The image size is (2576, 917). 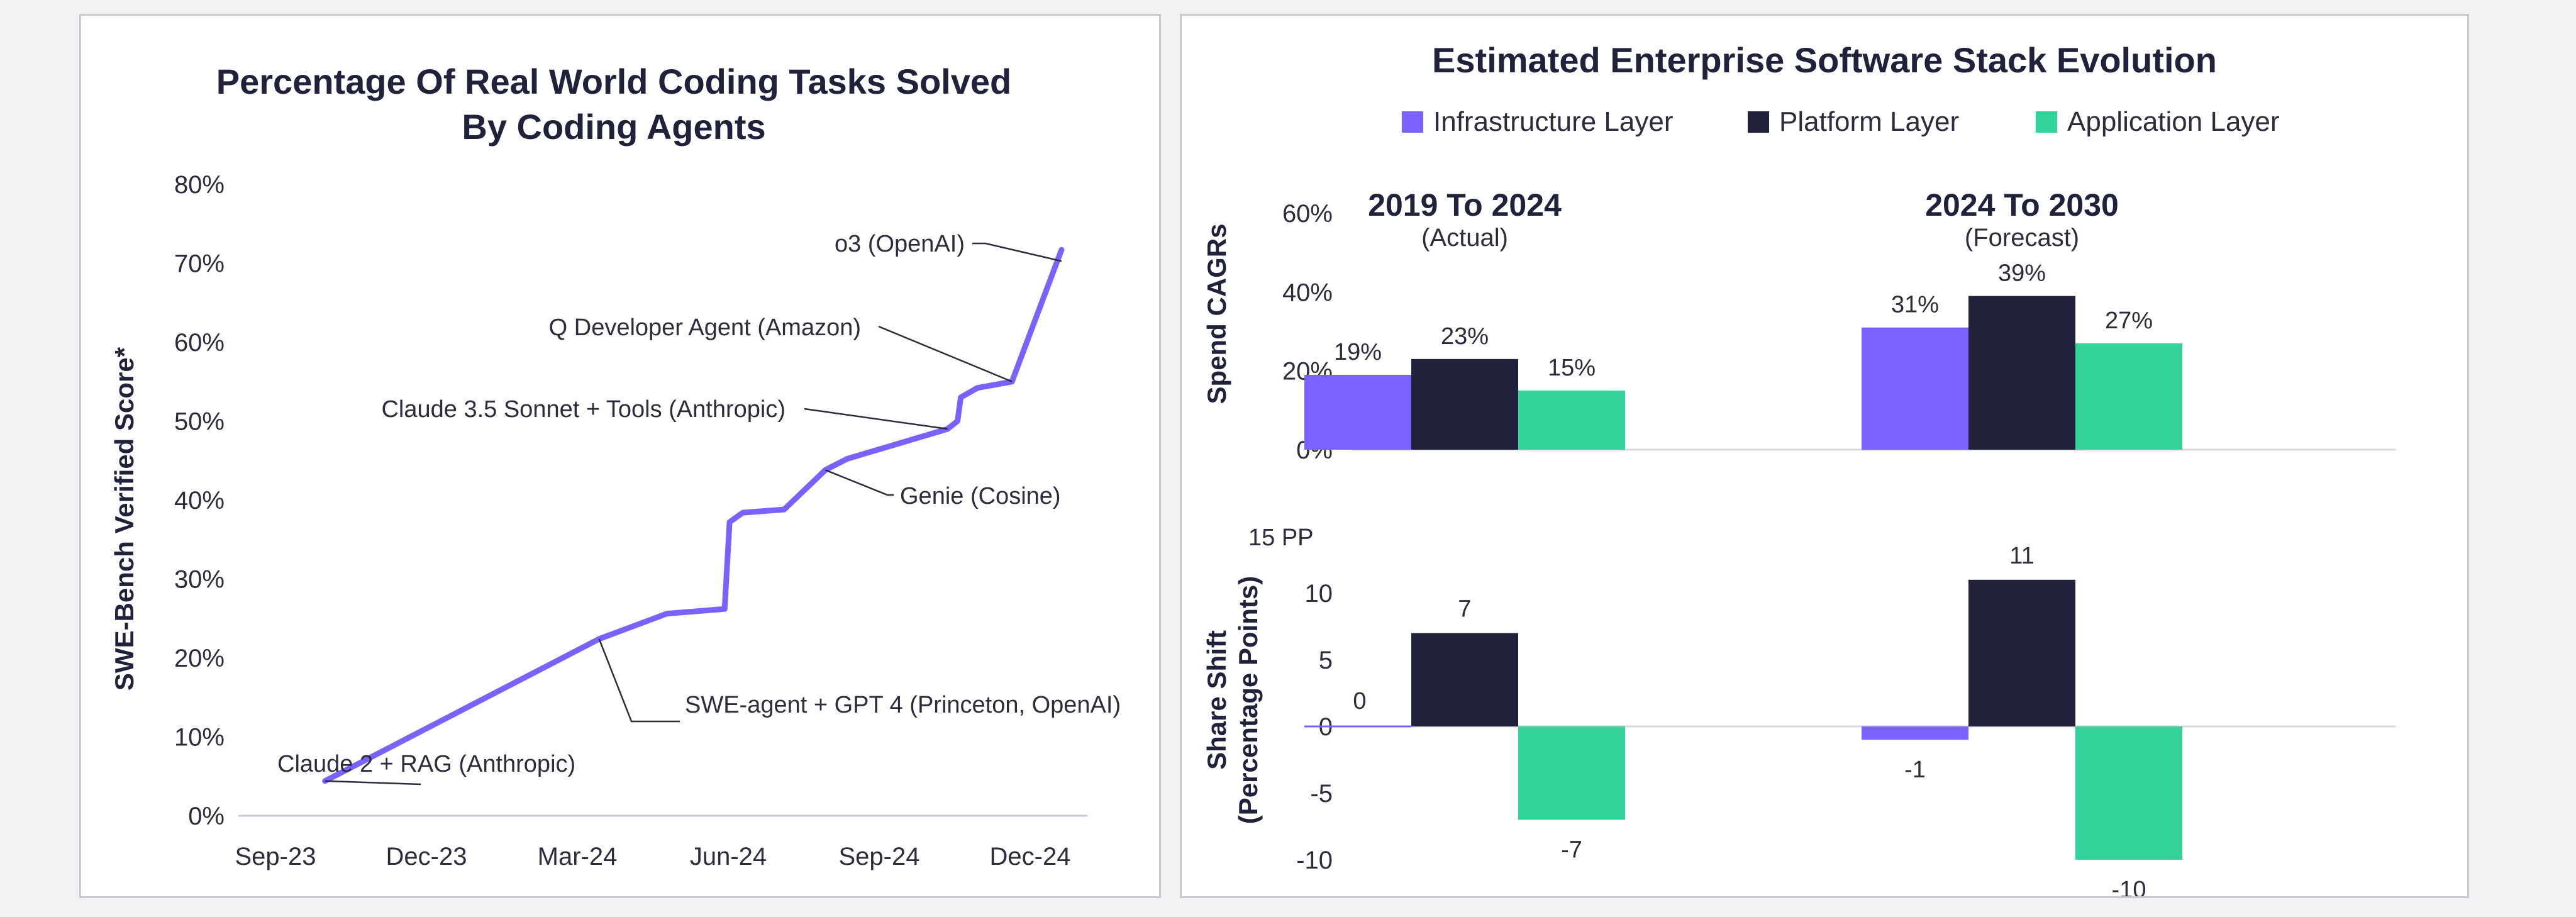 What do you see at coordinates (1572, 368) in the screenshot?
I see `top-bar-label: 15%` at bounding box center [1572, 368].